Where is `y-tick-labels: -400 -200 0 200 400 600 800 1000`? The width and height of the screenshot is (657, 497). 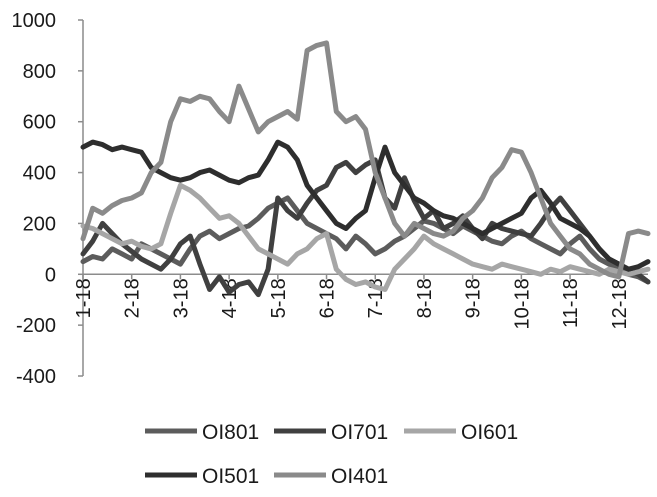 y-tick-labels: -400 -200 0 200 400 600 800 1000 is located at coordinates (47, 199).